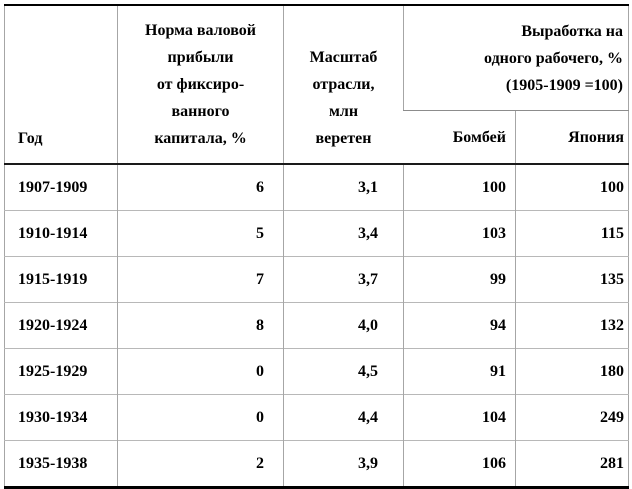  What do you see at coordinates (200, 325) in the screenshot?
I see `cell-profit-rate: 8` at bounding box center [200, 325].